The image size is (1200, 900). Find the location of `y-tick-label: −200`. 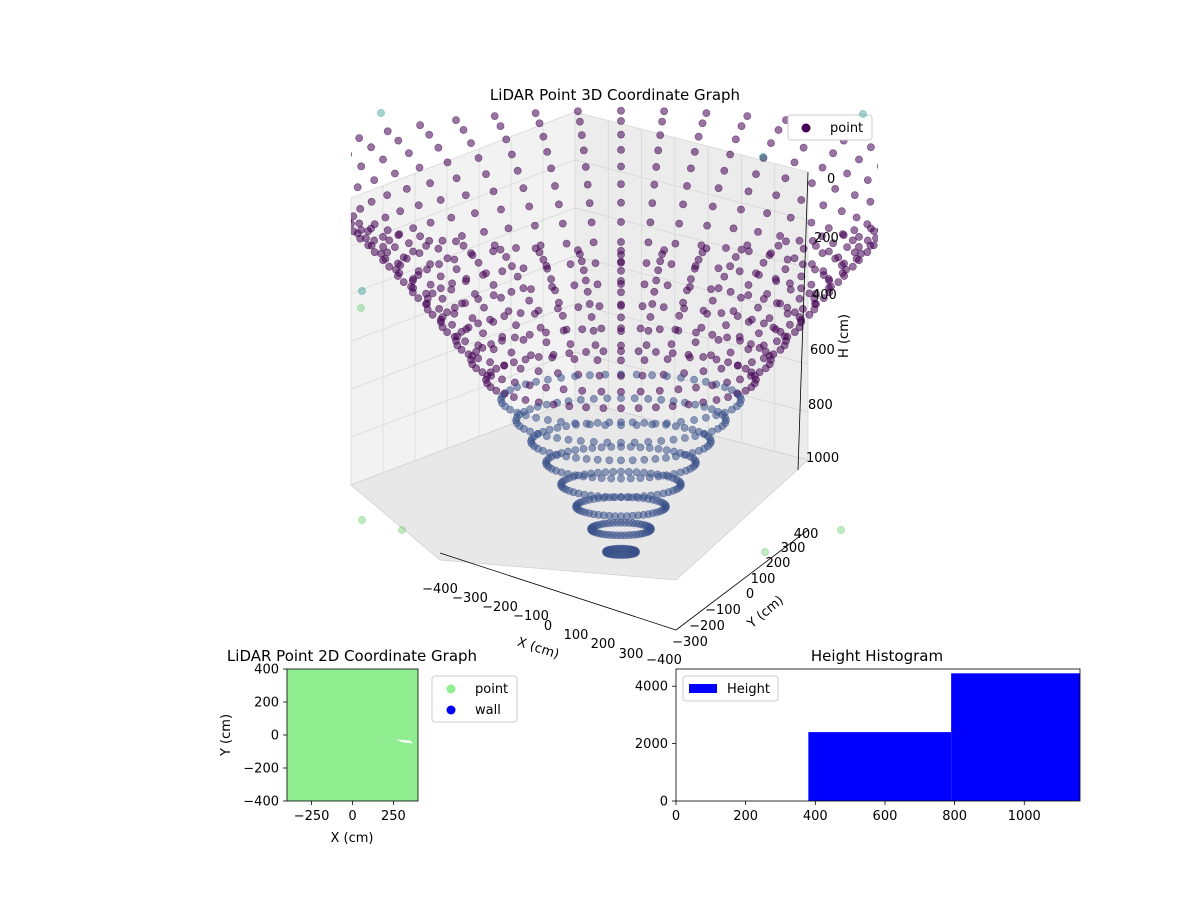

y-tick-label: −200 is located at coordinates (707, 626).